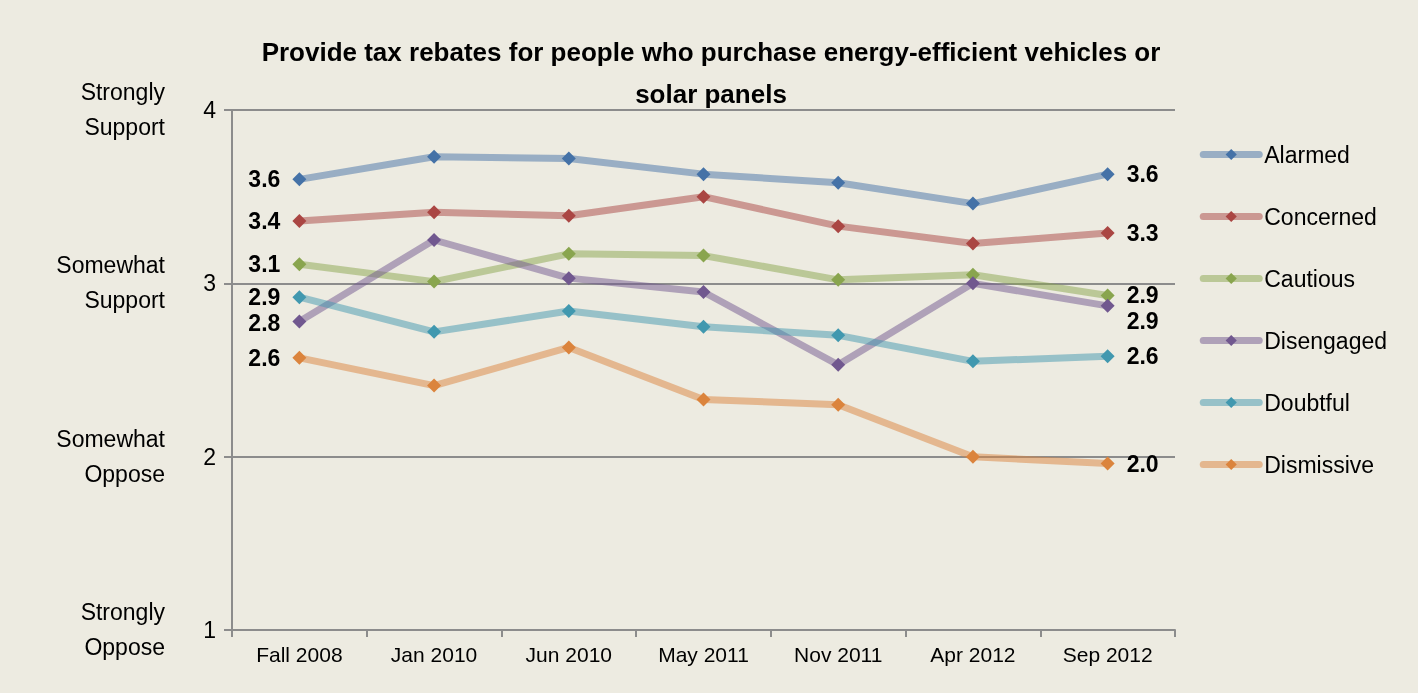 This screenshot has width=1418, height=693. I want to click on y-tick-label: 2, so click(209, 456).